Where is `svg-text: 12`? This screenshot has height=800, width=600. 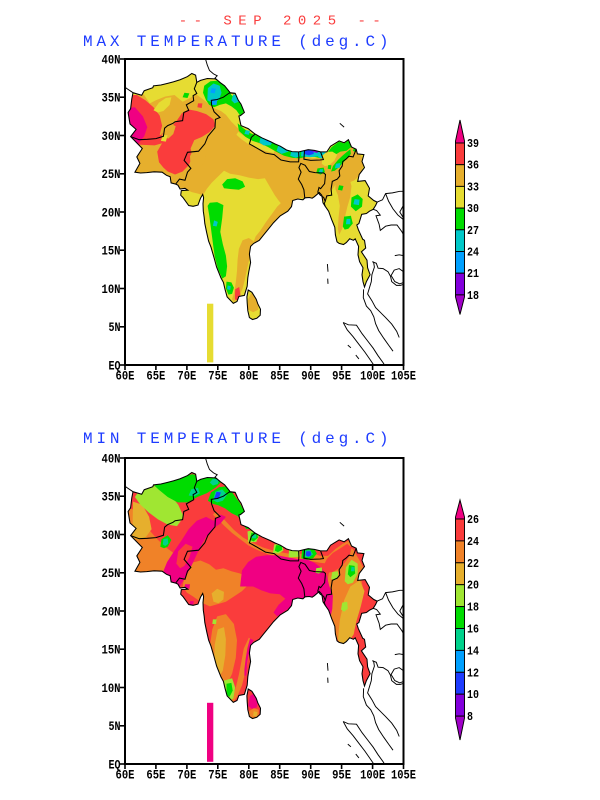 svg-text: 12 is located at coordinates (473, 673).